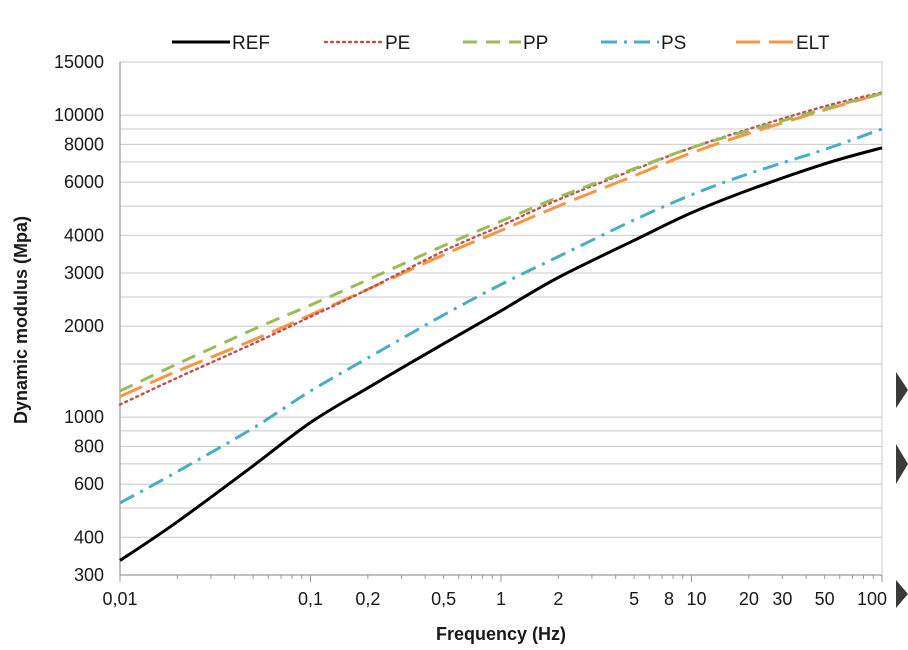 The image size is (908, 650). Describe the element at coordinates (872, 599) in the screenshot. I see `x-tick-label: 100` at that location.